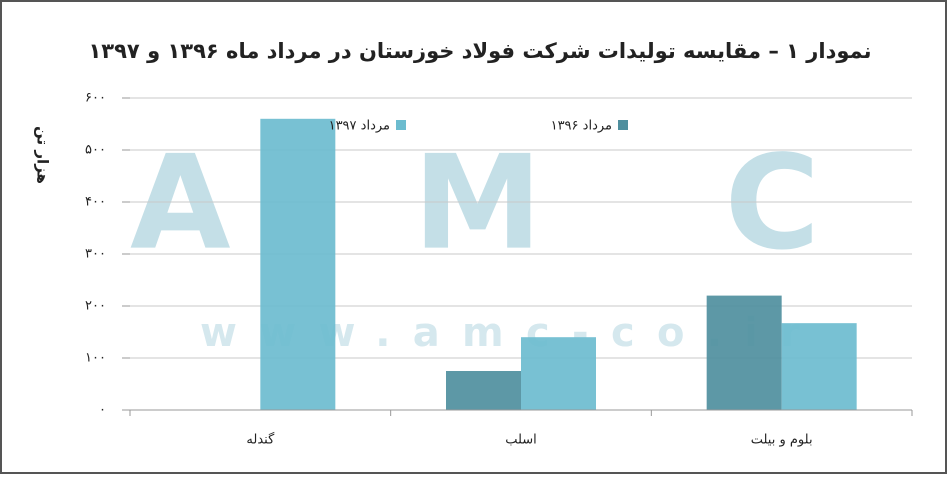 This screenshot has height=478, width=947. What do you see at coordinates (95, 202) in the screenshot?
I see `y-tick-label: ۴۰۰` at bounding box center [95, 202].